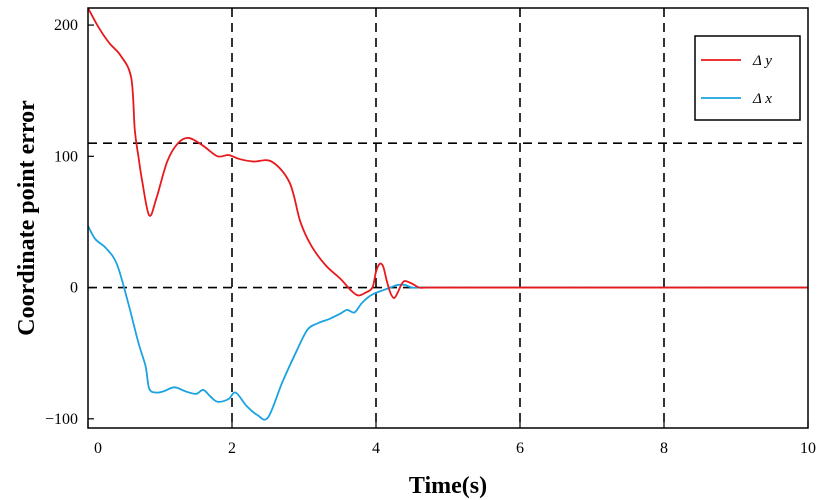  Describe the element at coordinates (520, 448) in the screenshot. I see `x-tick-label-3: 6` at that location.